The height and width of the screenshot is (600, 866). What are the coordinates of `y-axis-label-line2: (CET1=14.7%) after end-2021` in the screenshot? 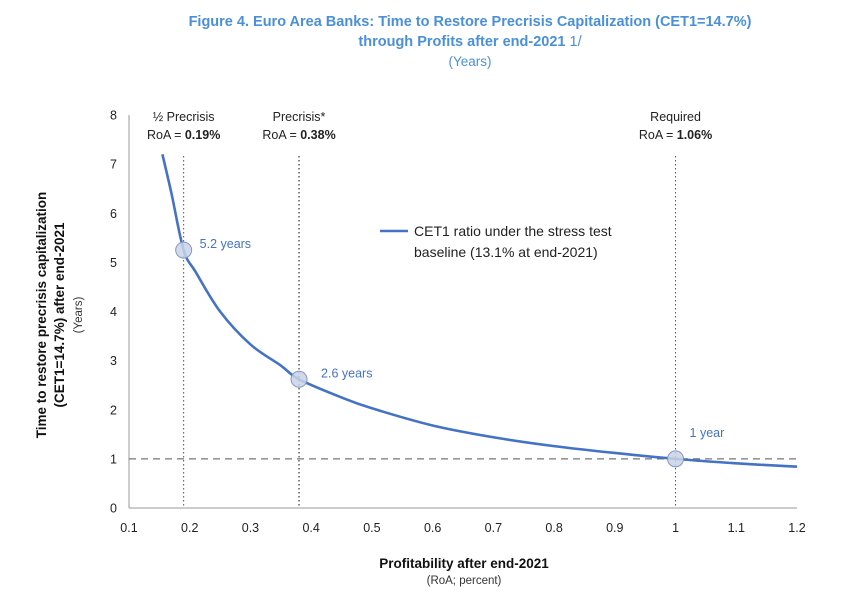 It's located at (59, 314).